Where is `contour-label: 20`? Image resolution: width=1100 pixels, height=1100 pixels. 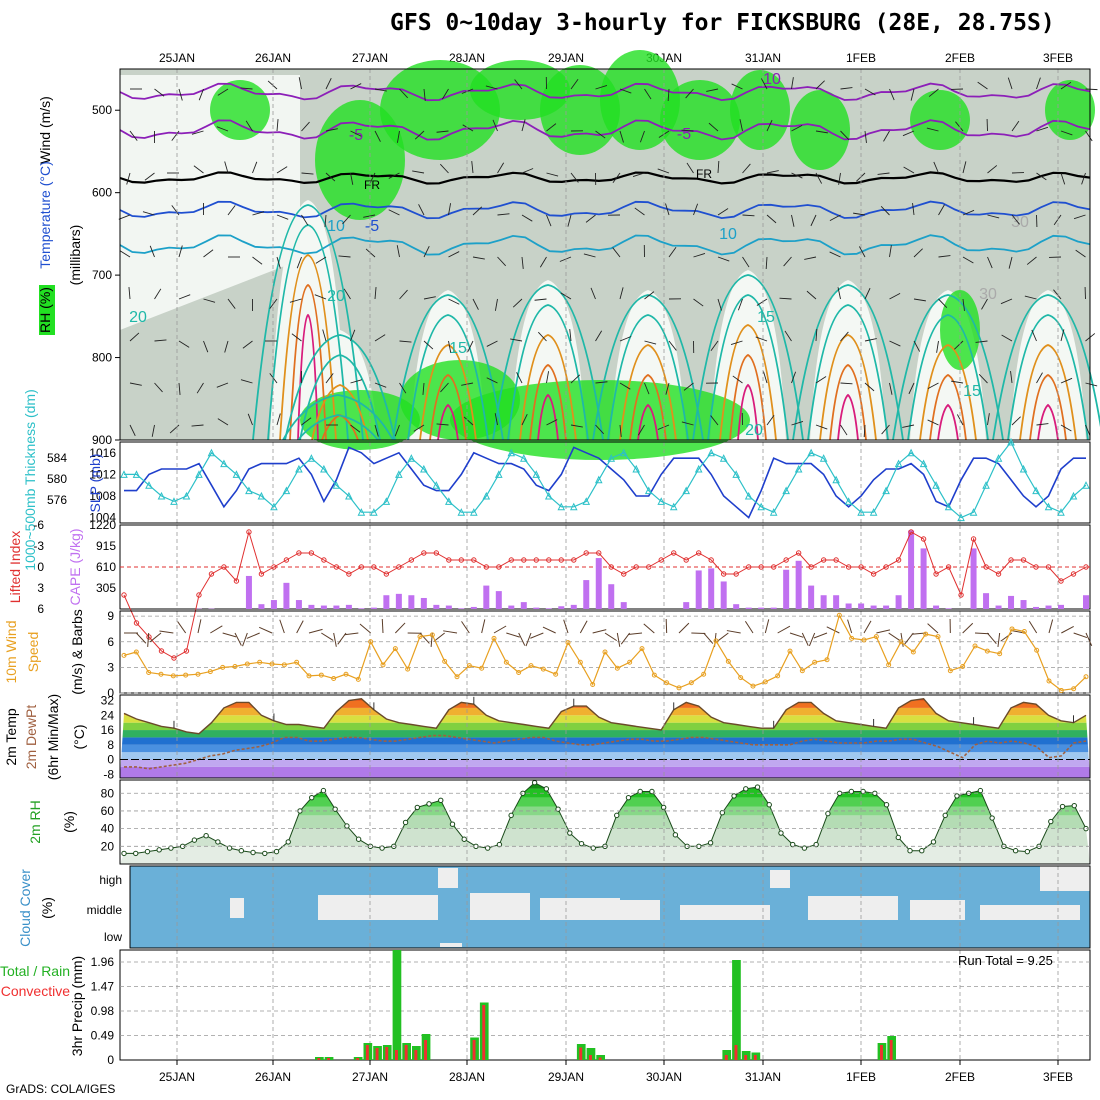
contour-label: 20 is located at coordinates (754, 430).